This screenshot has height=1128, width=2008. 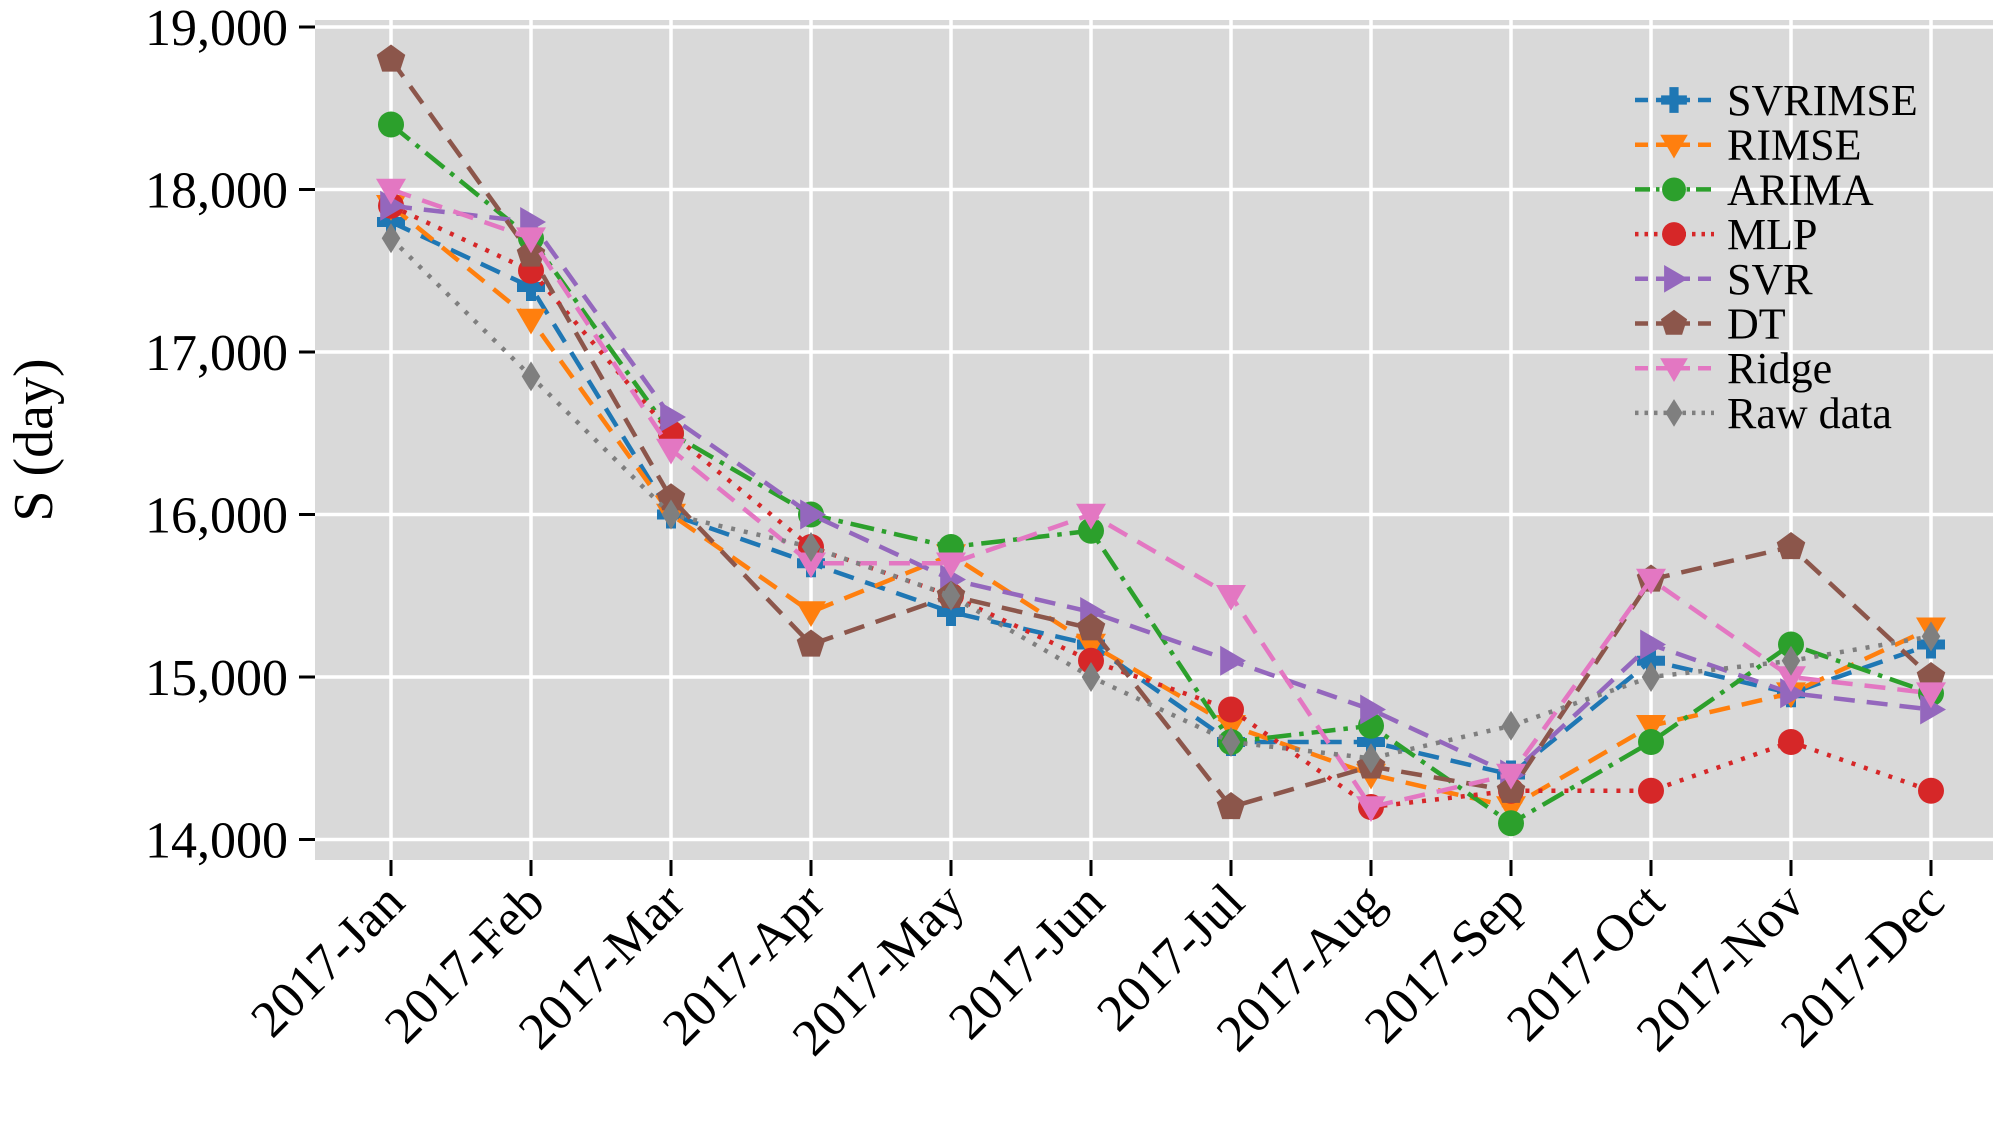 What do you see at coordinates (1809, 413) in the screenshot?
I see `legend-label: Raw data` at bounding box center [1809, 413].